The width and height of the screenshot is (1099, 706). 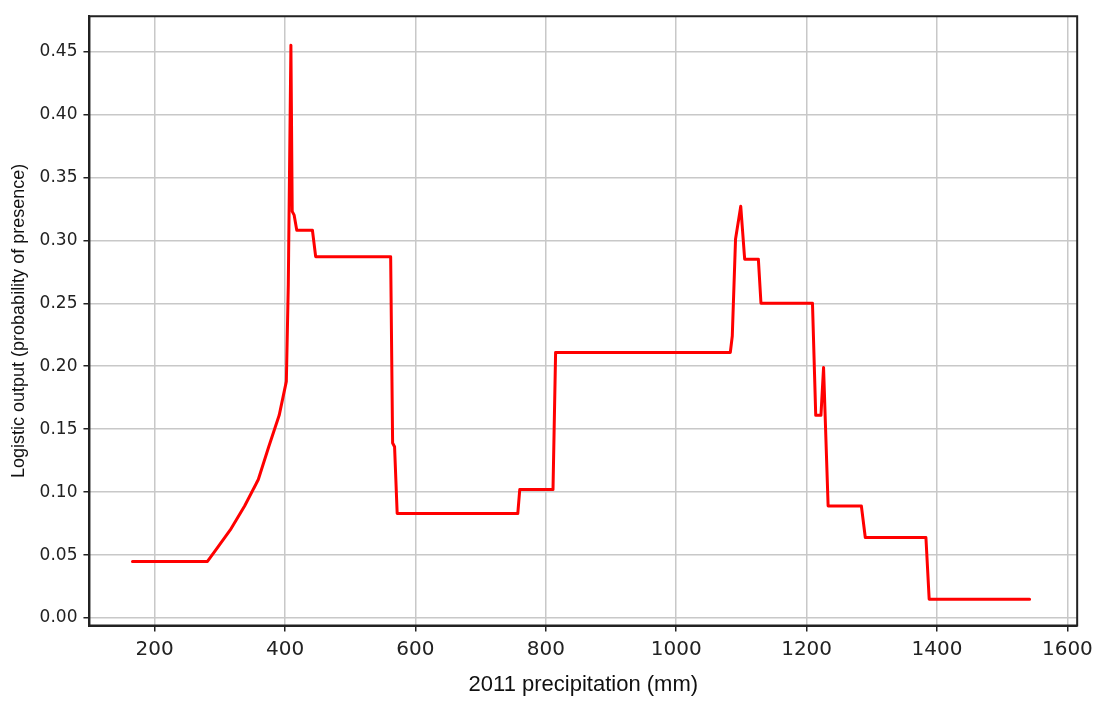 What do you see at coordinates (937, 647) in the screenshot?
I see `x-tick-label: 1400` at bounding box center [937, 647].